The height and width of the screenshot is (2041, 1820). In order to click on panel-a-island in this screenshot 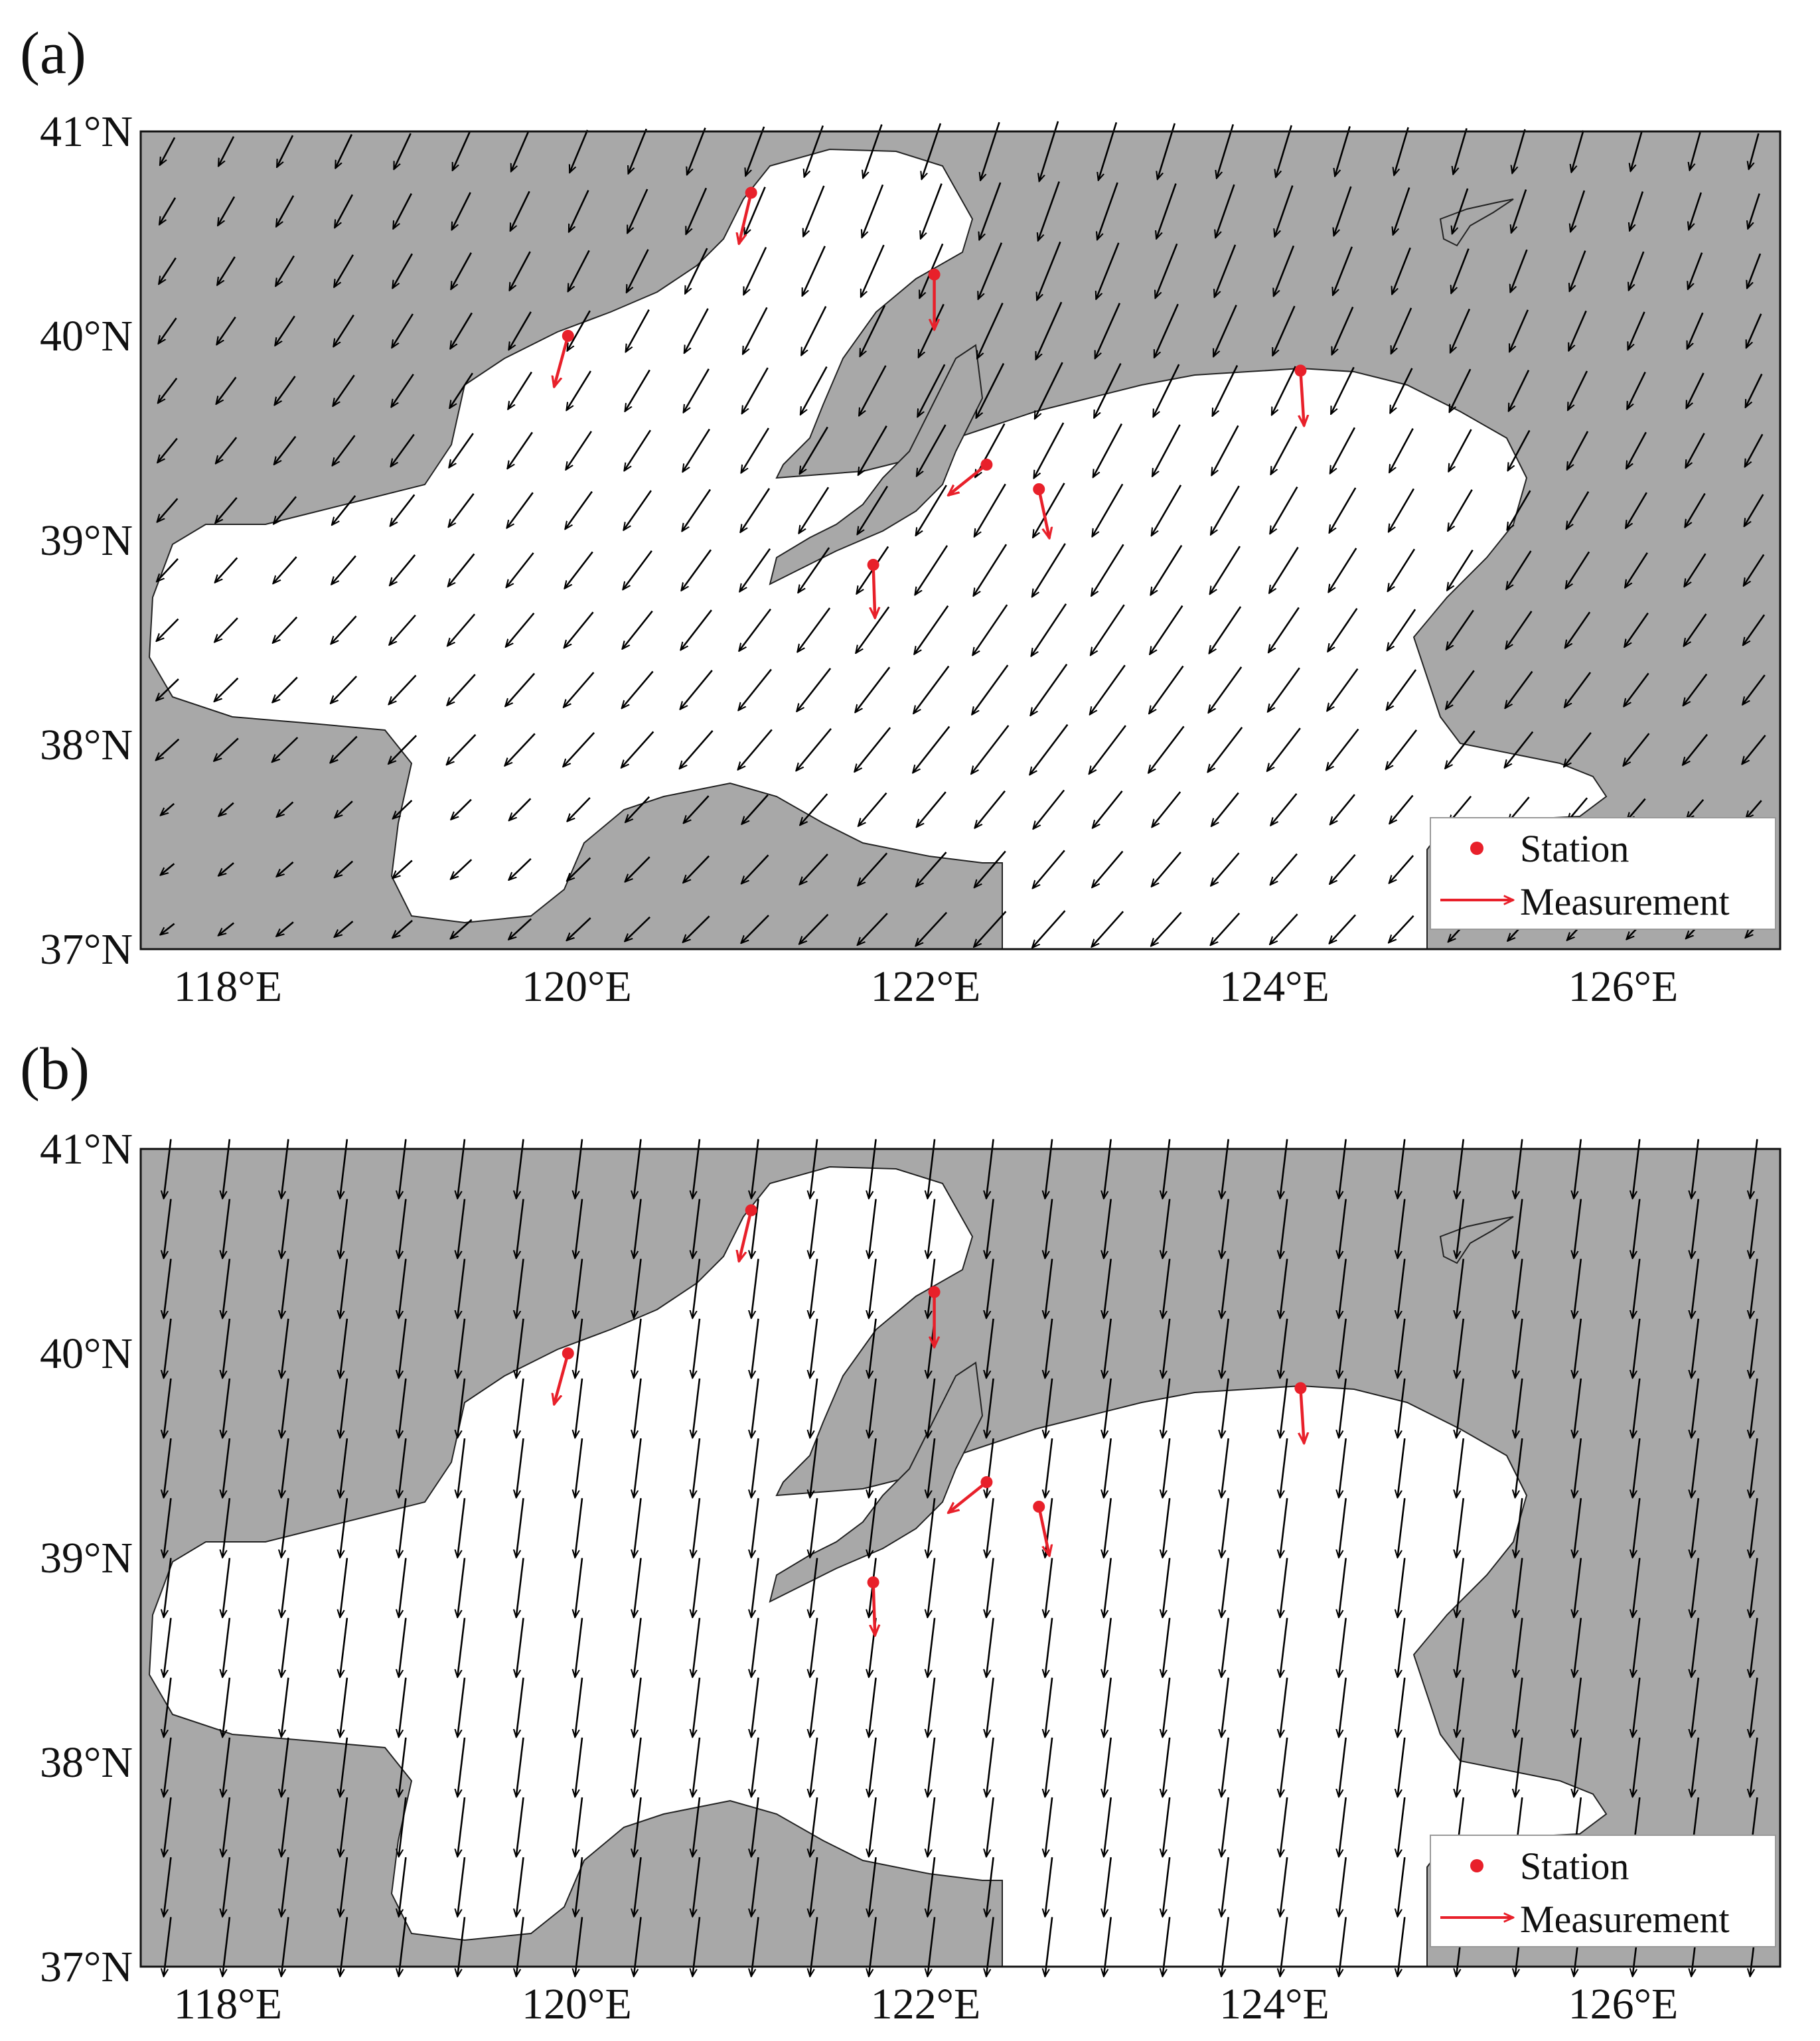, I will do `click(1476, 222)`.